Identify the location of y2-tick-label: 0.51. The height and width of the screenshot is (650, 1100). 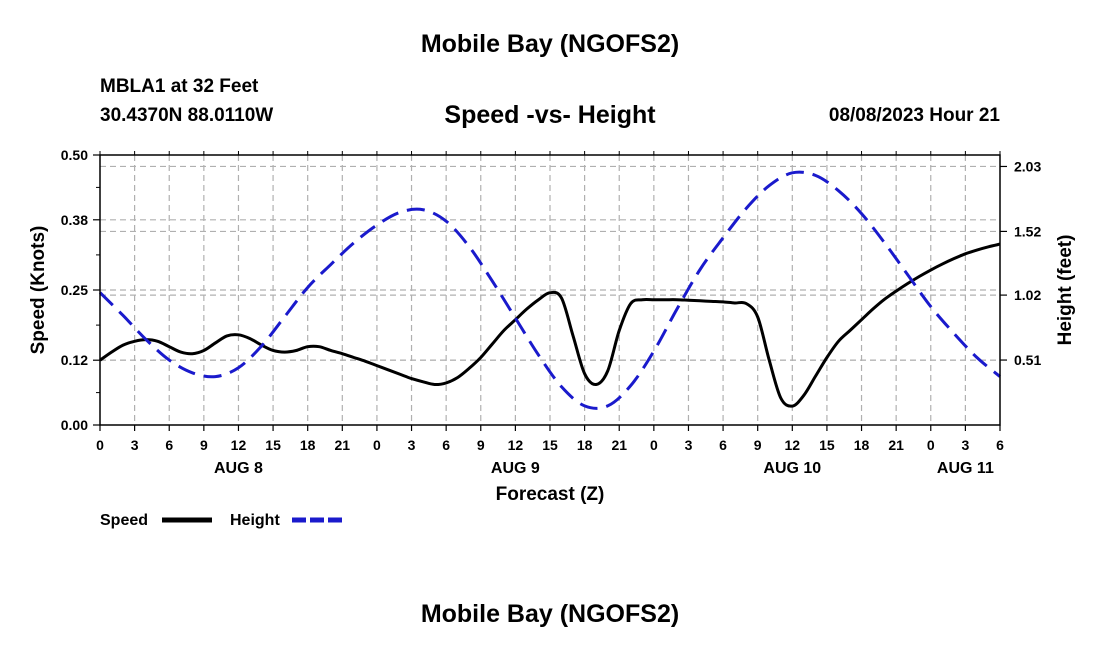
(1027, 360).